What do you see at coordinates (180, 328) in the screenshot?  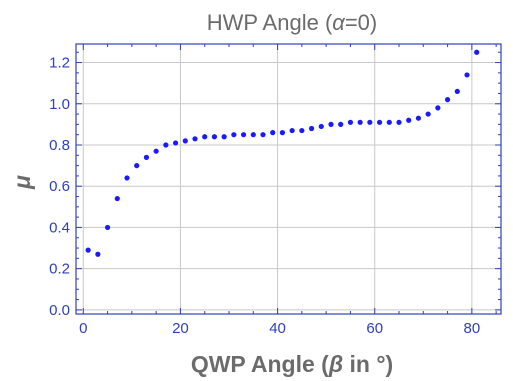 I see `x-tick-label: 20` at bounding box center [180, 328].